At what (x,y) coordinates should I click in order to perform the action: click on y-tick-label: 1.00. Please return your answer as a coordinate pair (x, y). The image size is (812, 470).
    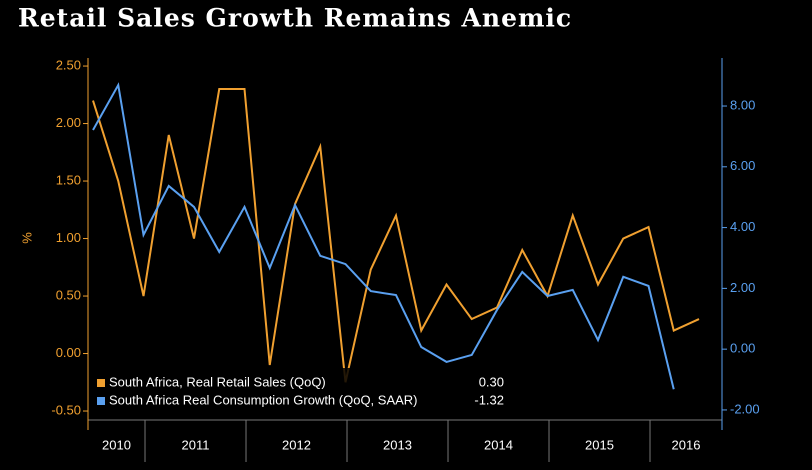
    Looking at the image, I should click on (68, 237).